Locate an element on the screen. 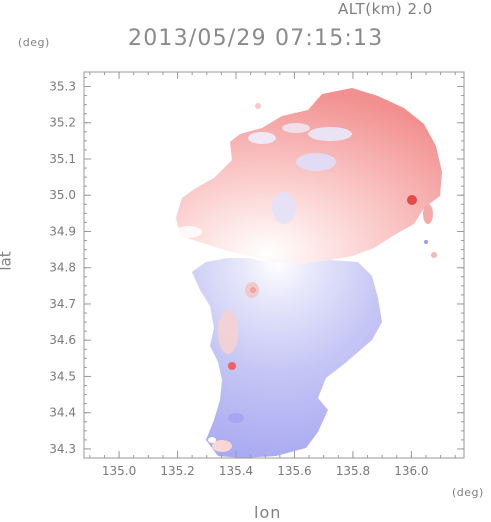  altitude-label: ALT(km) 2.0 is located at coordinates (385, 9).